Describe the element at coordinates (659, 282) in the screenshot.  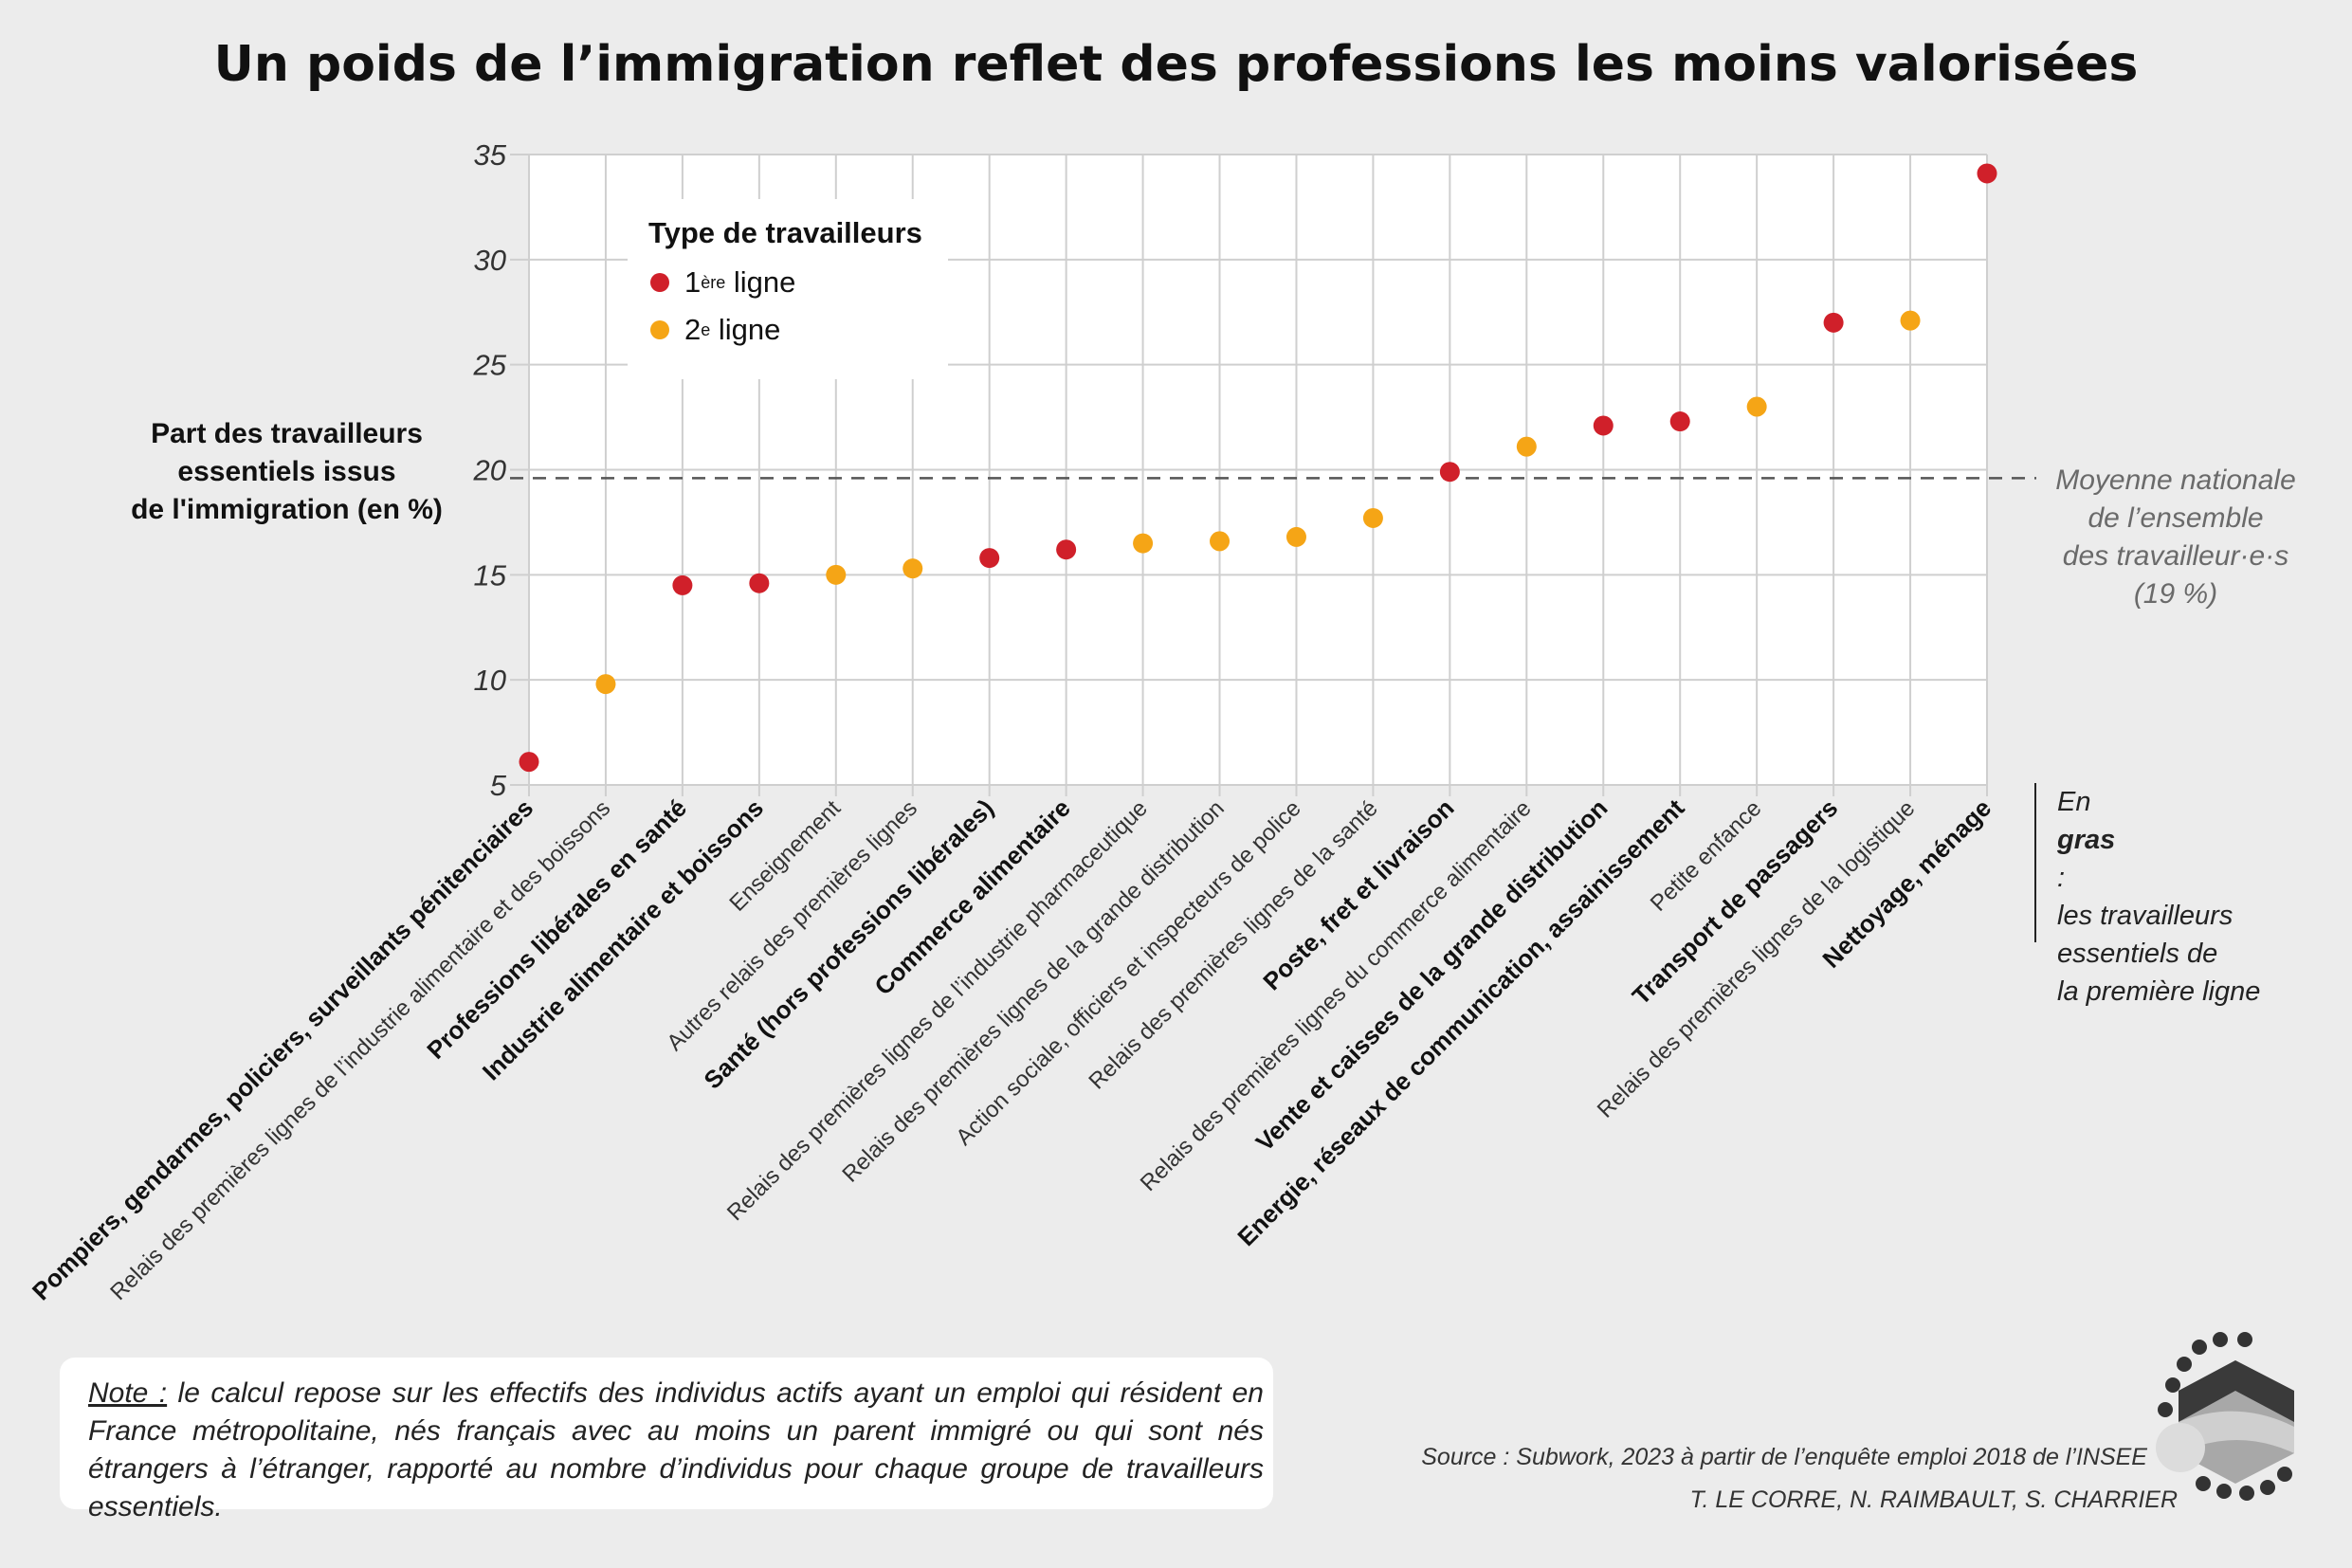
I see `red-dot-icon` at that location.